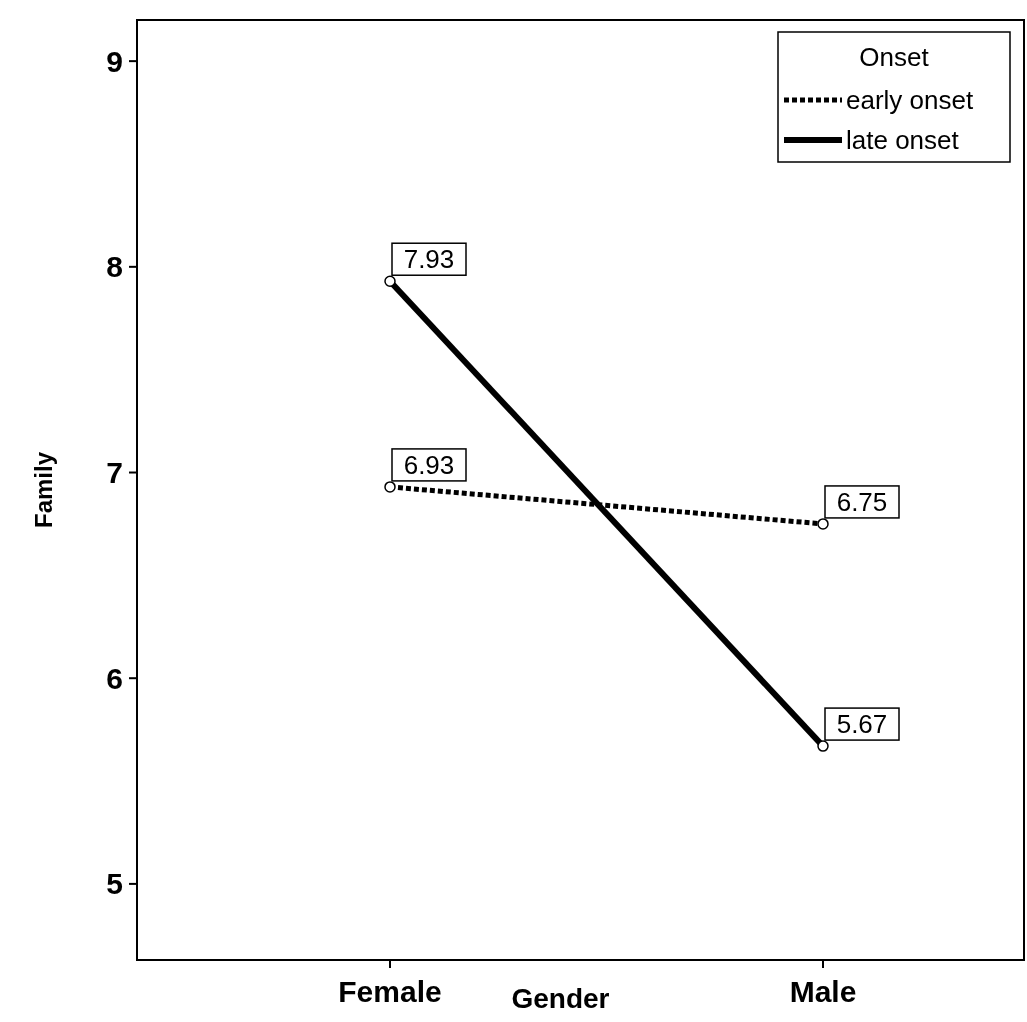 This screenshot has height=1022, width=1027. I want to click on data-label: 5.67, so click(862, 724).